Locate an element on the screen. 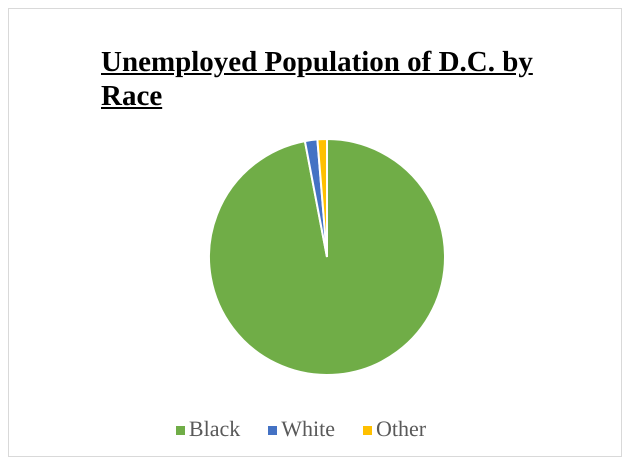  legend-label: Other is located at coordinates (401, 428).